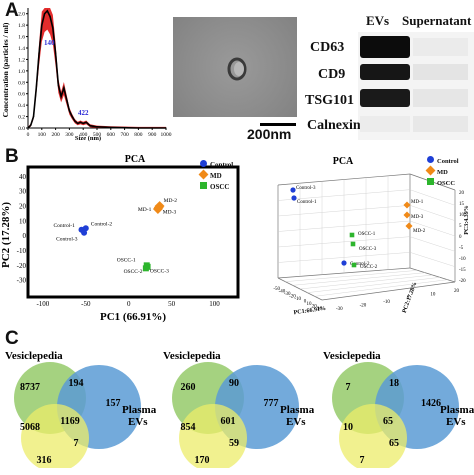 This screenshot has width=474, height=475. What do you see at coordinates (44, 460) in the screenshot?
I see `venn-count-exocarta-only: 316` at bounding box center [44, 460].